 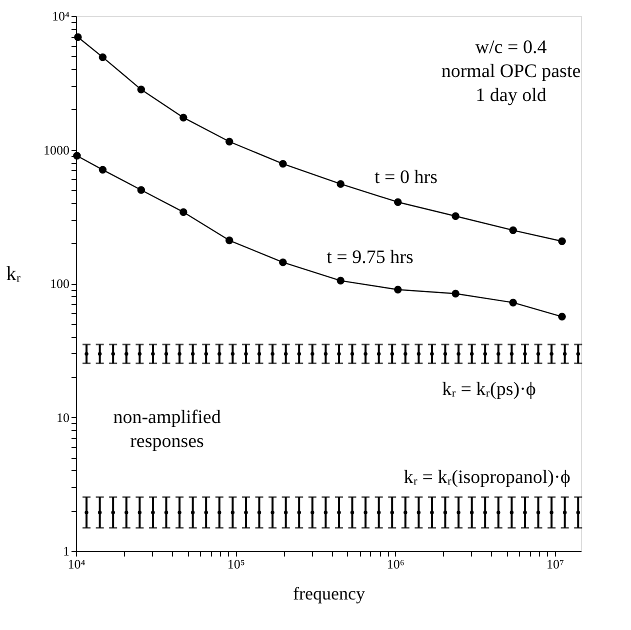 What do you see at coordinates (487, 477) in the screenshot?
I see `annotation: kᵣ = kᵣ(isopropanol)·ϕ` at bounding box center [487, 477].